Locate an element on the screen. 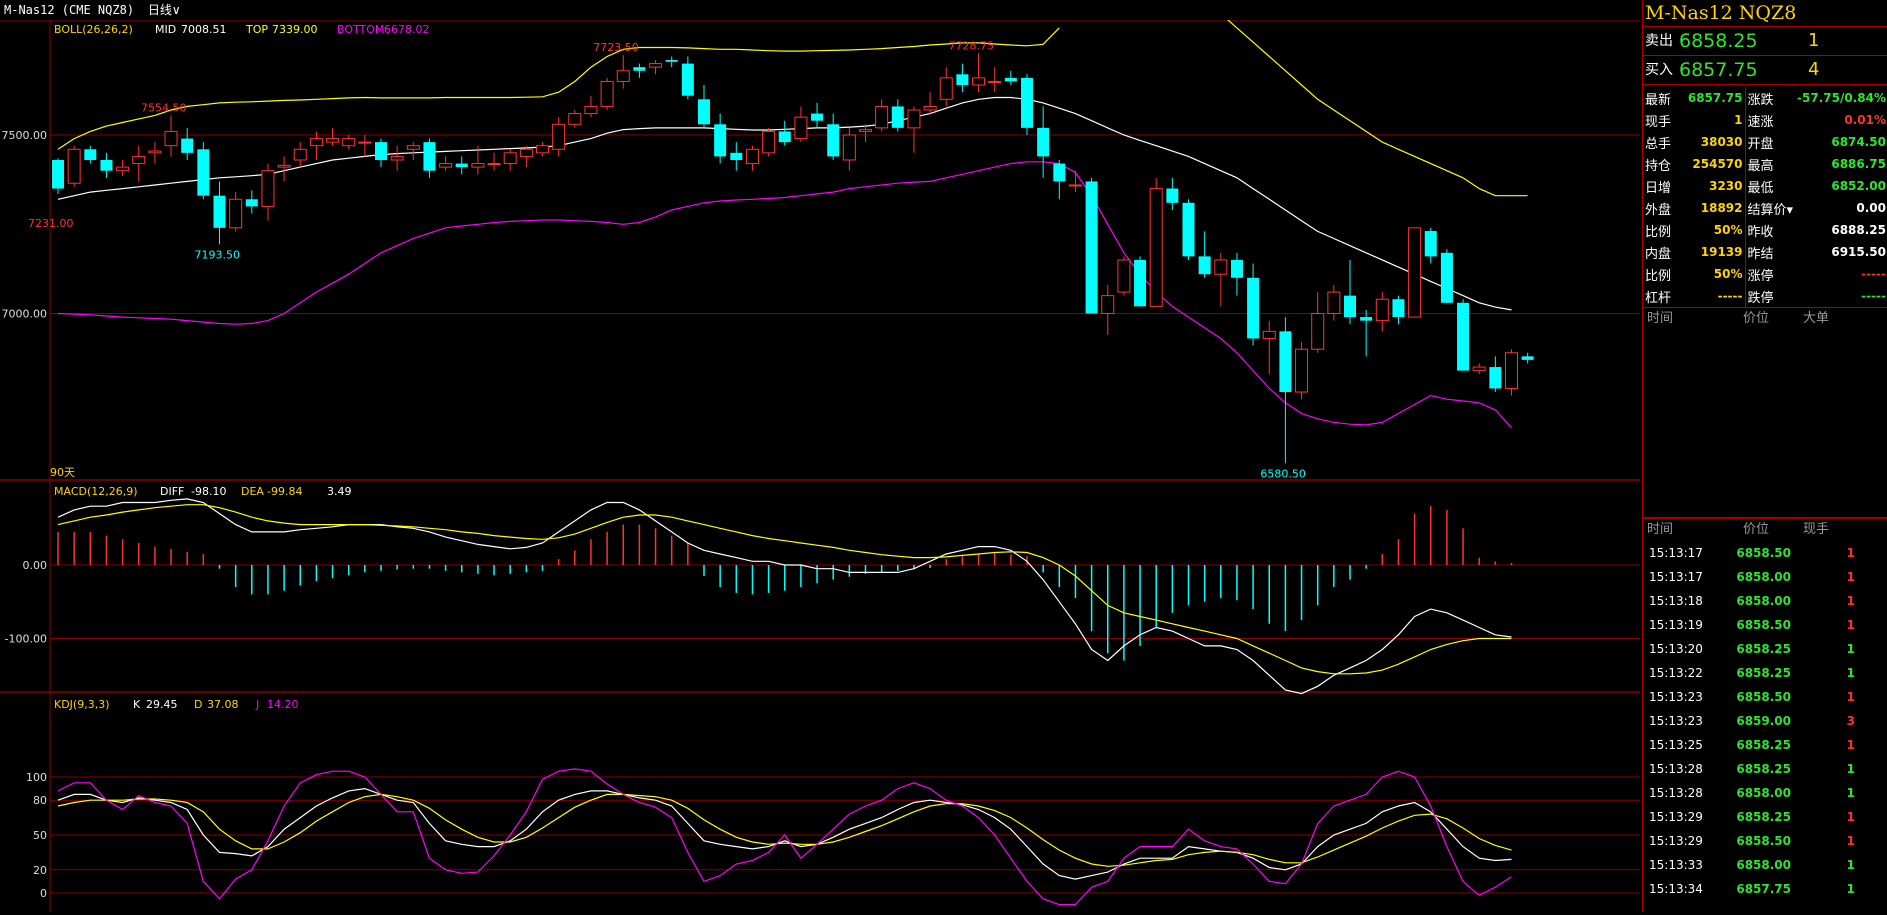 The height and width of the screenshot is (915, 1887). tick-time: 15:13:33 is located at coordinates (1676, 865).